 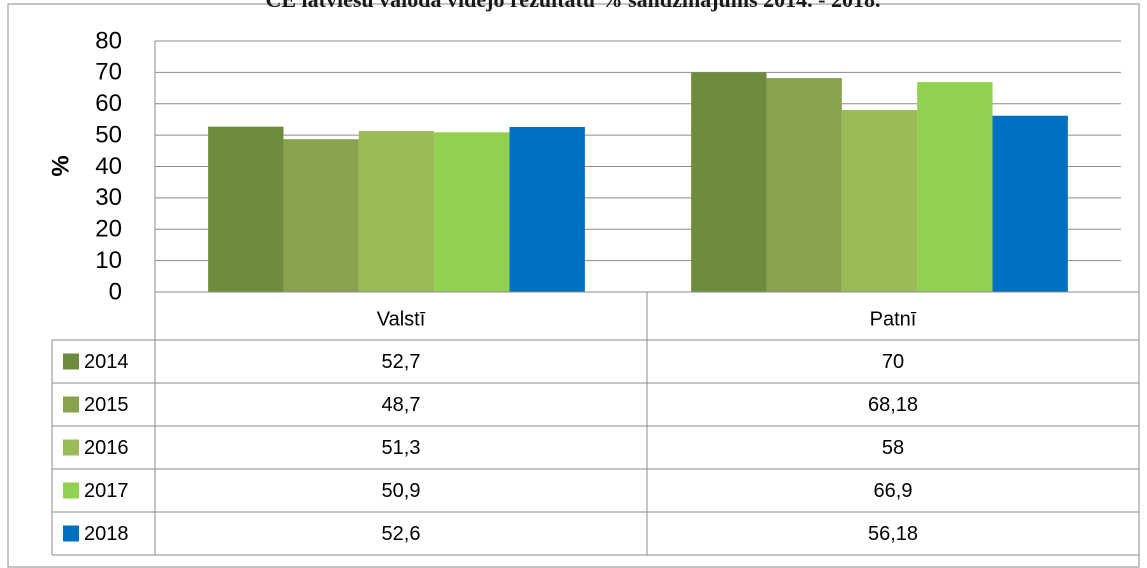 What do you see at coordinates (108, 229) in the screenshot?
I see `y-tick-label: 20` at bounding box center [108, 229].